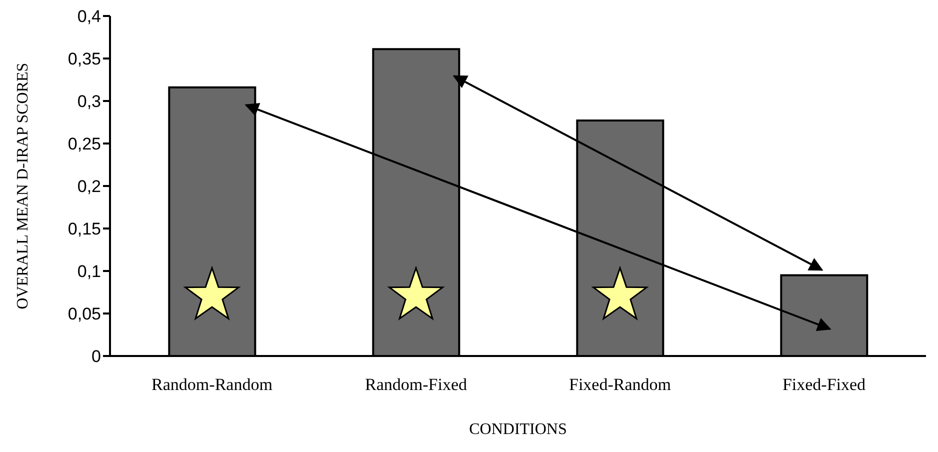 The width and height of the screenshot is (938, 452). Describe the element at coordinates (23, 186) in the screenshot. I see `y-axis-title: OVERALL MEAN D-IRAP SCORES` at that location.